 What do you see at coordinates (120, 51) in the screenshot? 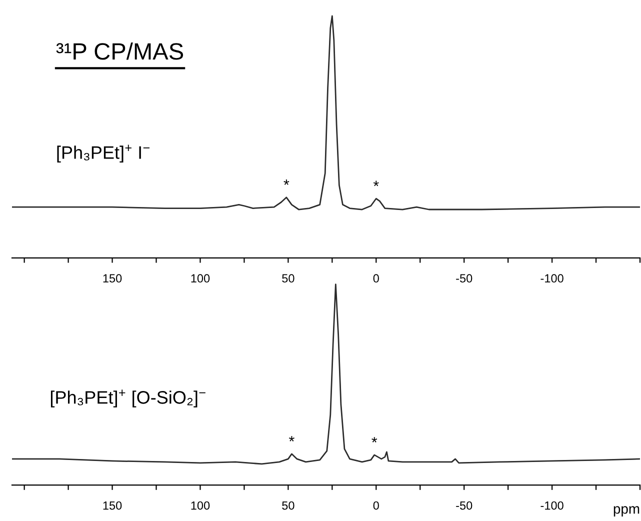
I see `text: ³¹P CP/MAS` at bounding box center [120, 51].